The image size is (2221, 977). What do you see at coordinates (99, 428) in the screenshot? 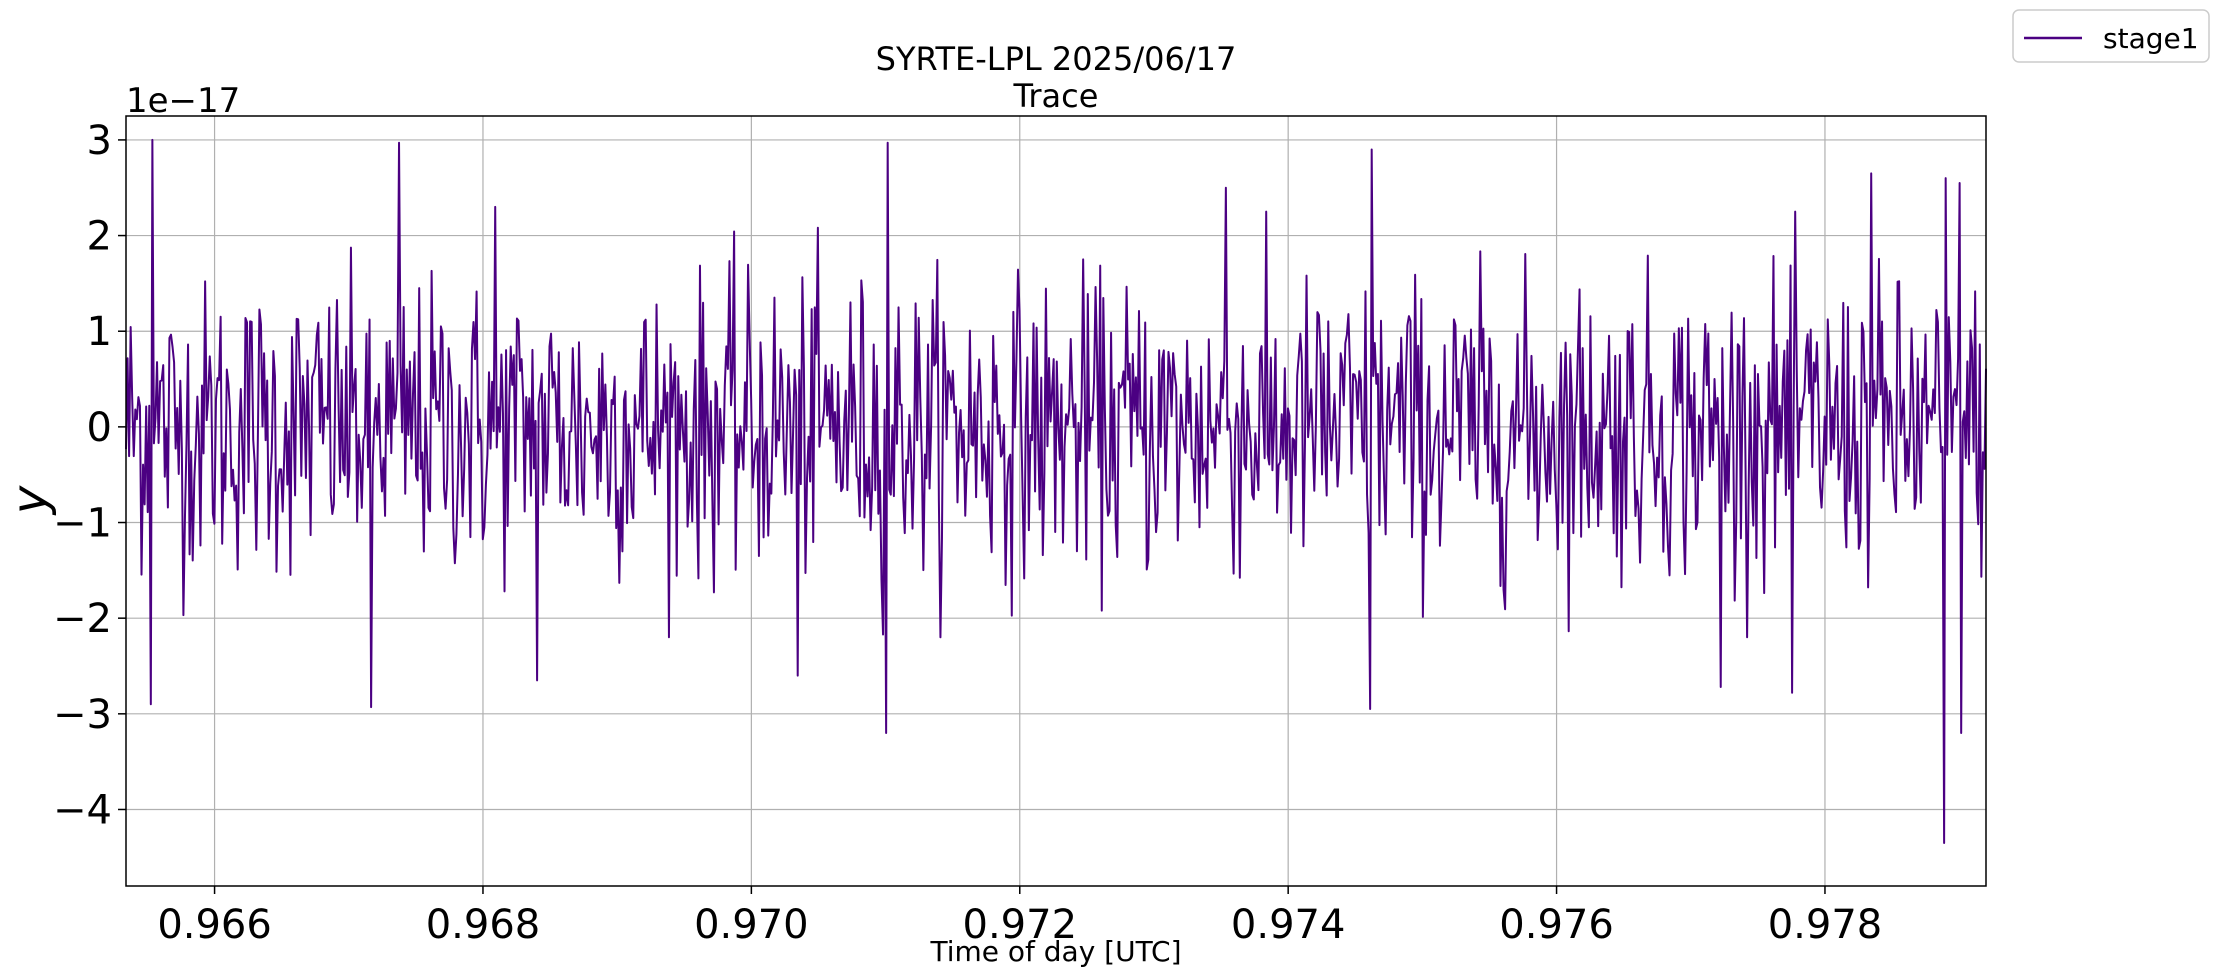
I see `y-tick-label: 0` at bounding box center [99, 428].